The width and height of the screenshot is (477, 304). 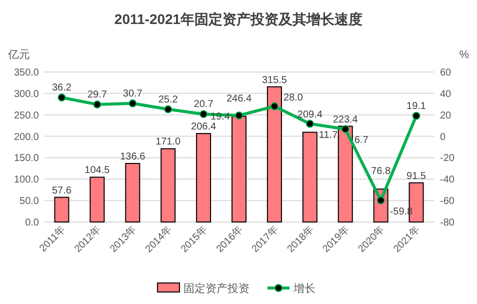 I want to click on data-label: 25.2, so click(x=168, y=100).